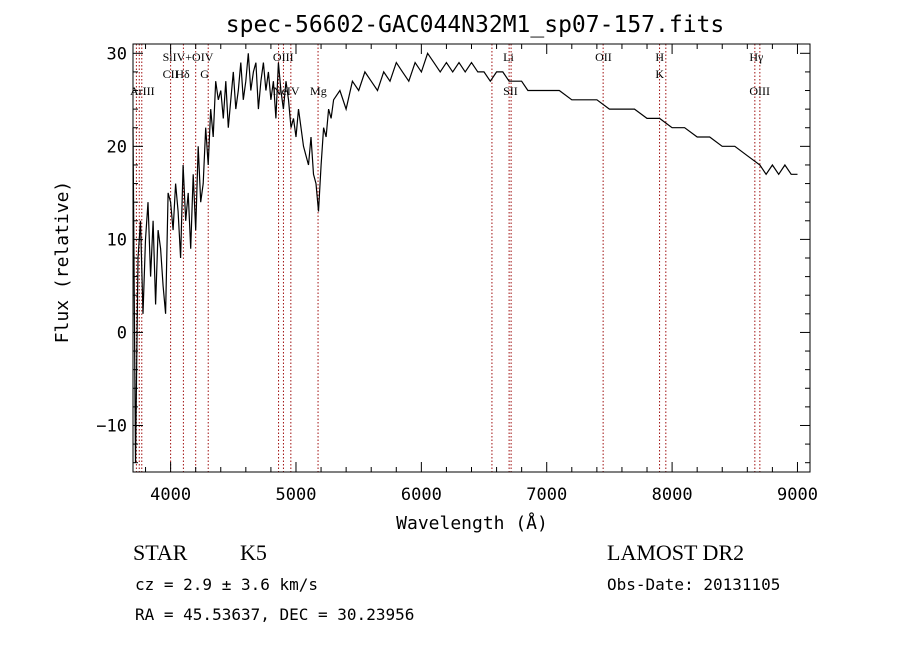  I want to click on chart-title: spec-56602-GAC044N32M1_sp07-157.fits, so click(475, 25).